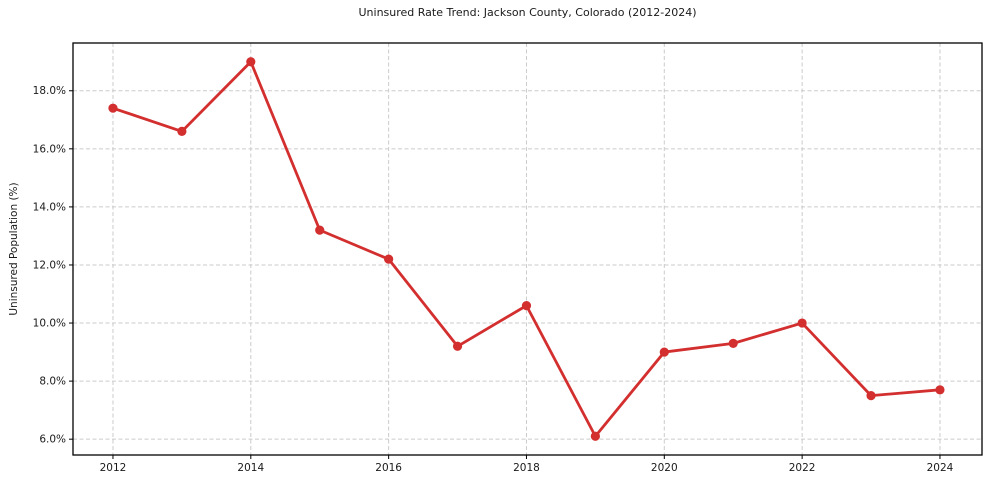  What do you see at coordinates (871, 396) in the screenshot?
I see `data-point-2023` at bounding box center [871, 396].